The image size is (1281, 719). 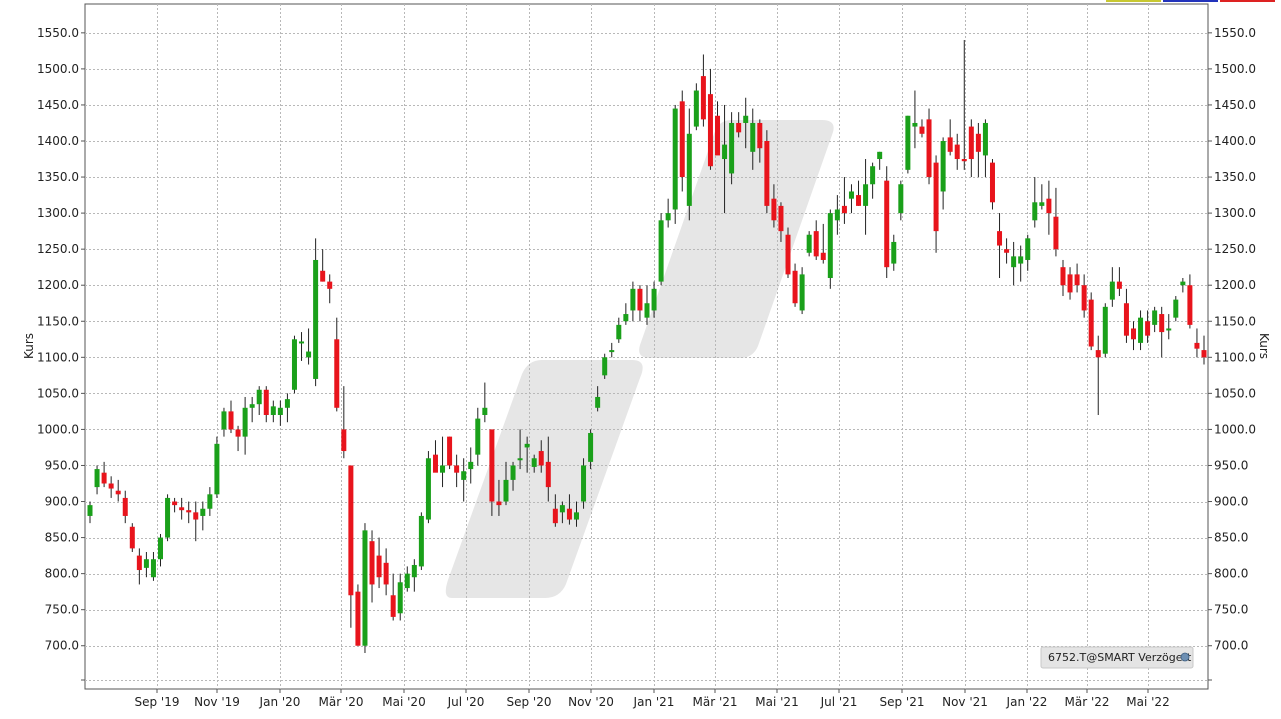 What do you see at coordinates (58, 69) in the screenshot?
I see `y-tick-label: 1500.0` at bounding box center [58, 69].